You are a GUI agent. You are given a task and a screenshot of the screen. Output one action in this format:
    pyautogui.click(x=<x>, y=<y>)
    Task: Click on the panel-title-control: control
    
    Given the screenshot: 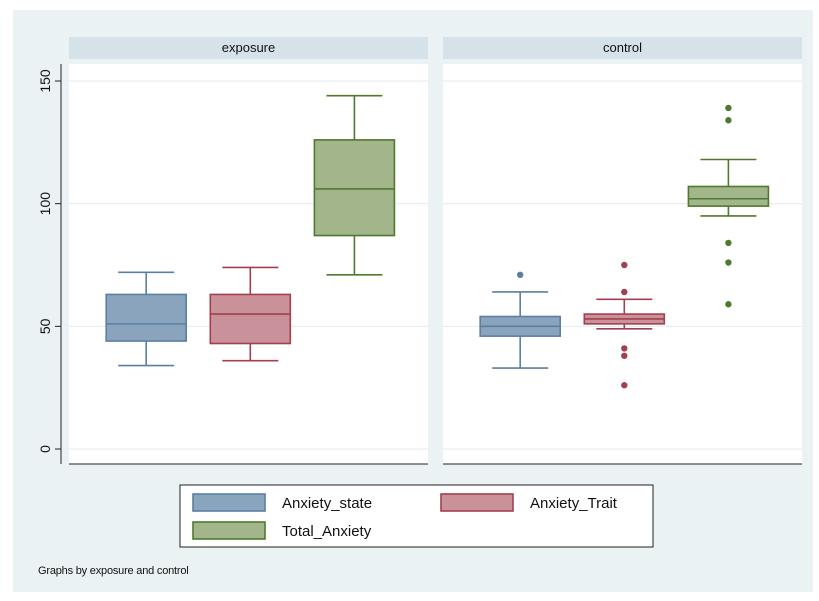 What is the action you would take?
    pyautogui.click(x=622, y=47)
    